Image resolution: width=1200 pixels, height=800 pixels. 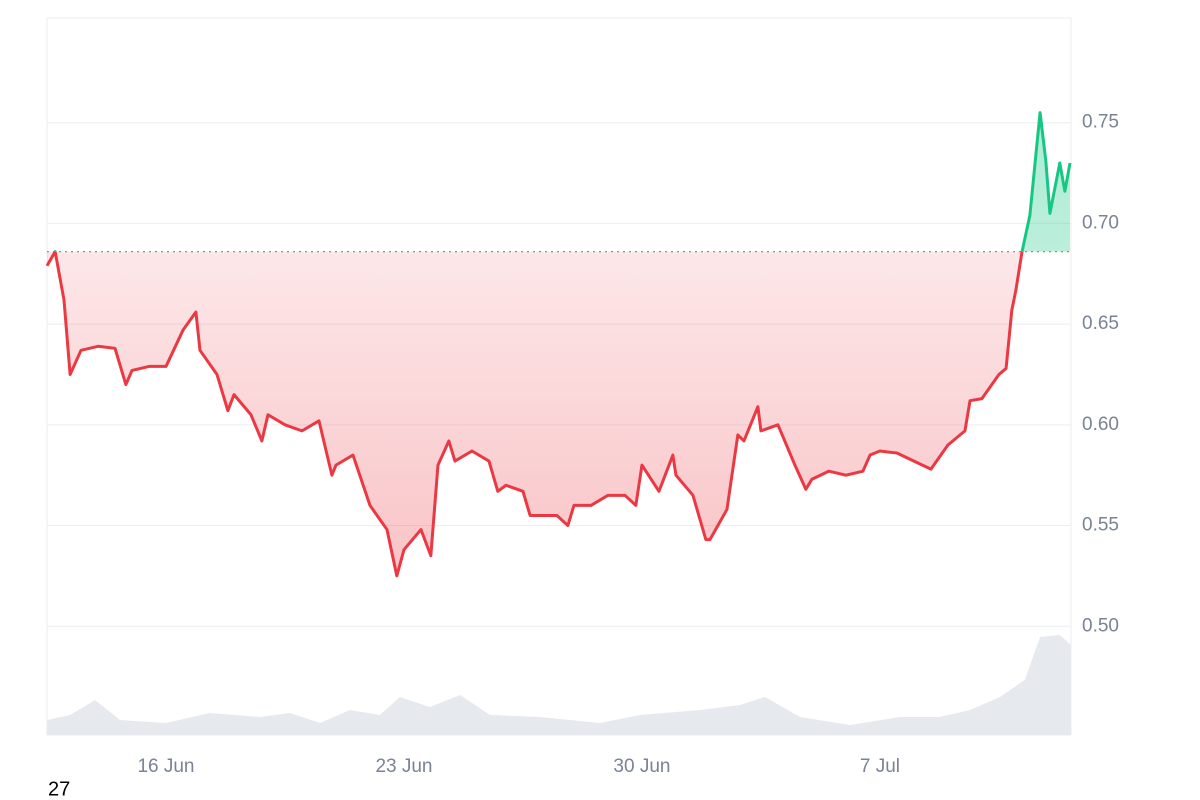 I want to click on y-tick-label: 0.70, so click(x=1100, y=222).